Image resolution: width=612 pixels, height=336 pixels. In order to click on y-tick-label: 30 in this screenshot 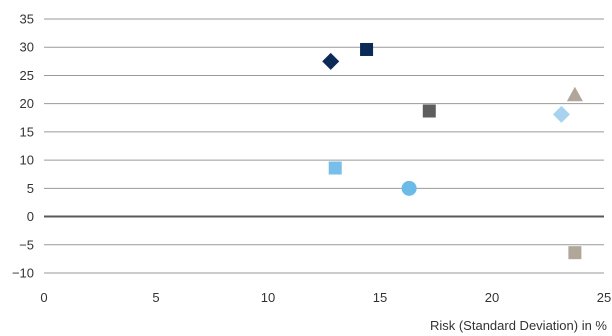, I will do `click(27, 47)`.